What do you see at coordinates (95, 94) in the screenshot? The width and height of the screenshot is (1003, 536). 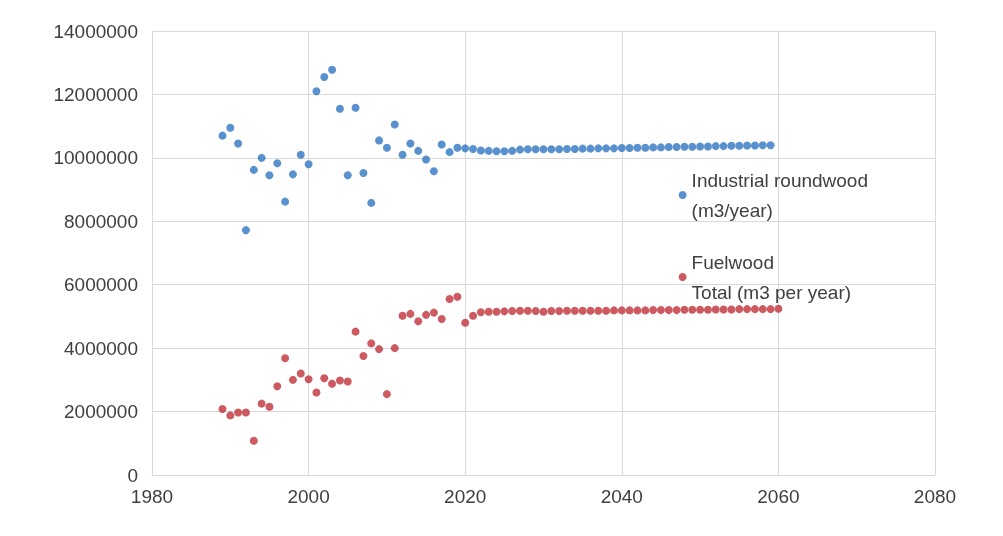 I see `y-tick-label: 12000000` at bounding box center [95, 94].